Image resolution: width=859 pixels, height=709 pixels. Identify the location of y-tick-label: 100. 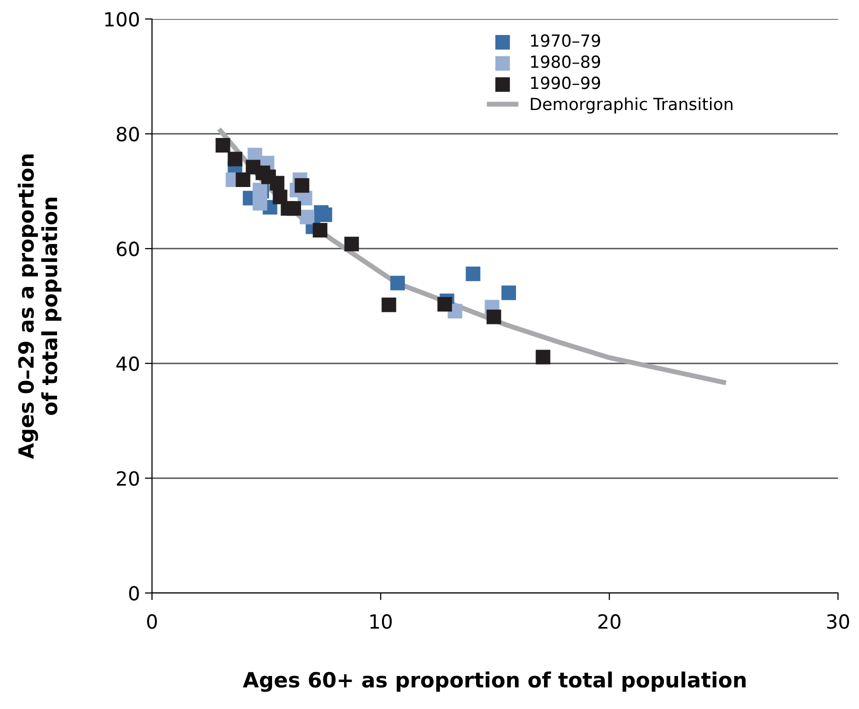
(122, 19).